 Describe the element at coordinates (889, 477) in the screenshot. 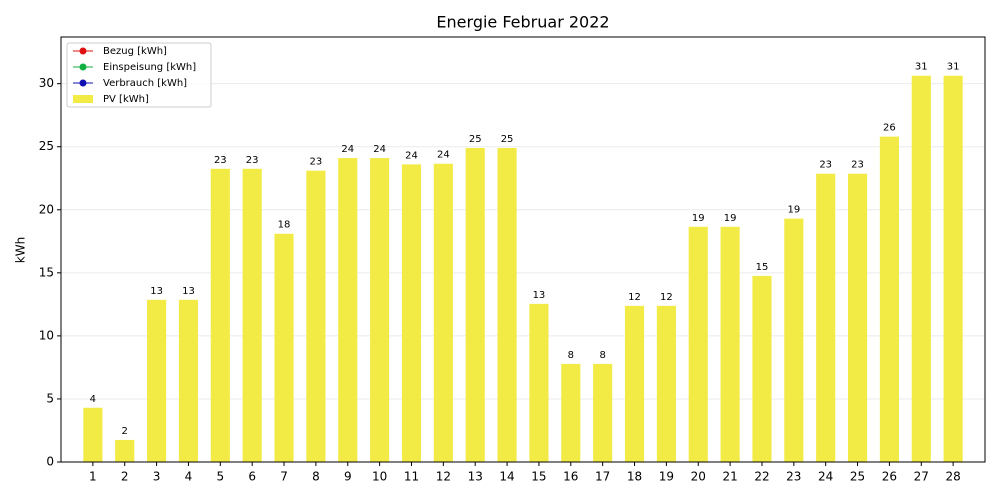

I see `x-tick-label: 26` at that location.